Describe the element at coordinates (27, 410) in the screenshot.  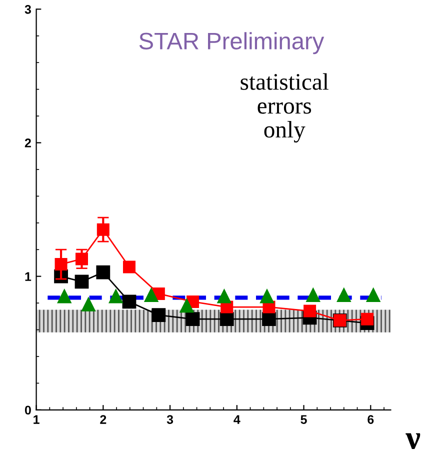
I see `y-tick-label: 0` at that location.